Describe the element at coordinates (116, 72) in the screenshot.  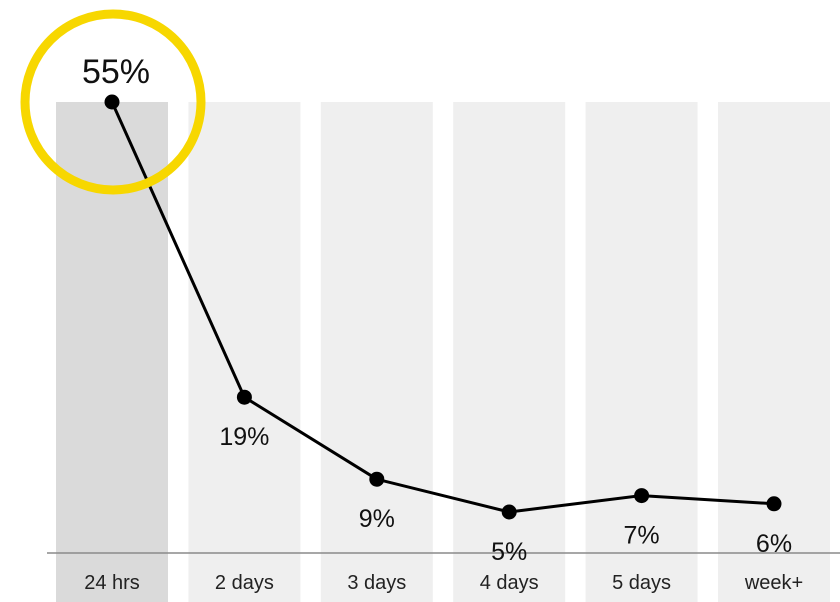
I see `data-label: 55%` at that location.